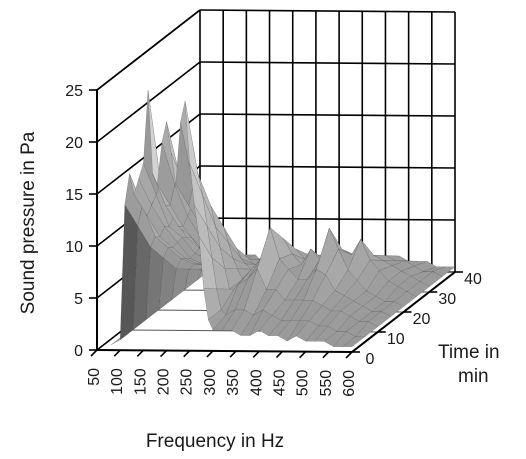 The image size is (526, 459). I want to click on x-tick-label: 150, so click(140, 381).